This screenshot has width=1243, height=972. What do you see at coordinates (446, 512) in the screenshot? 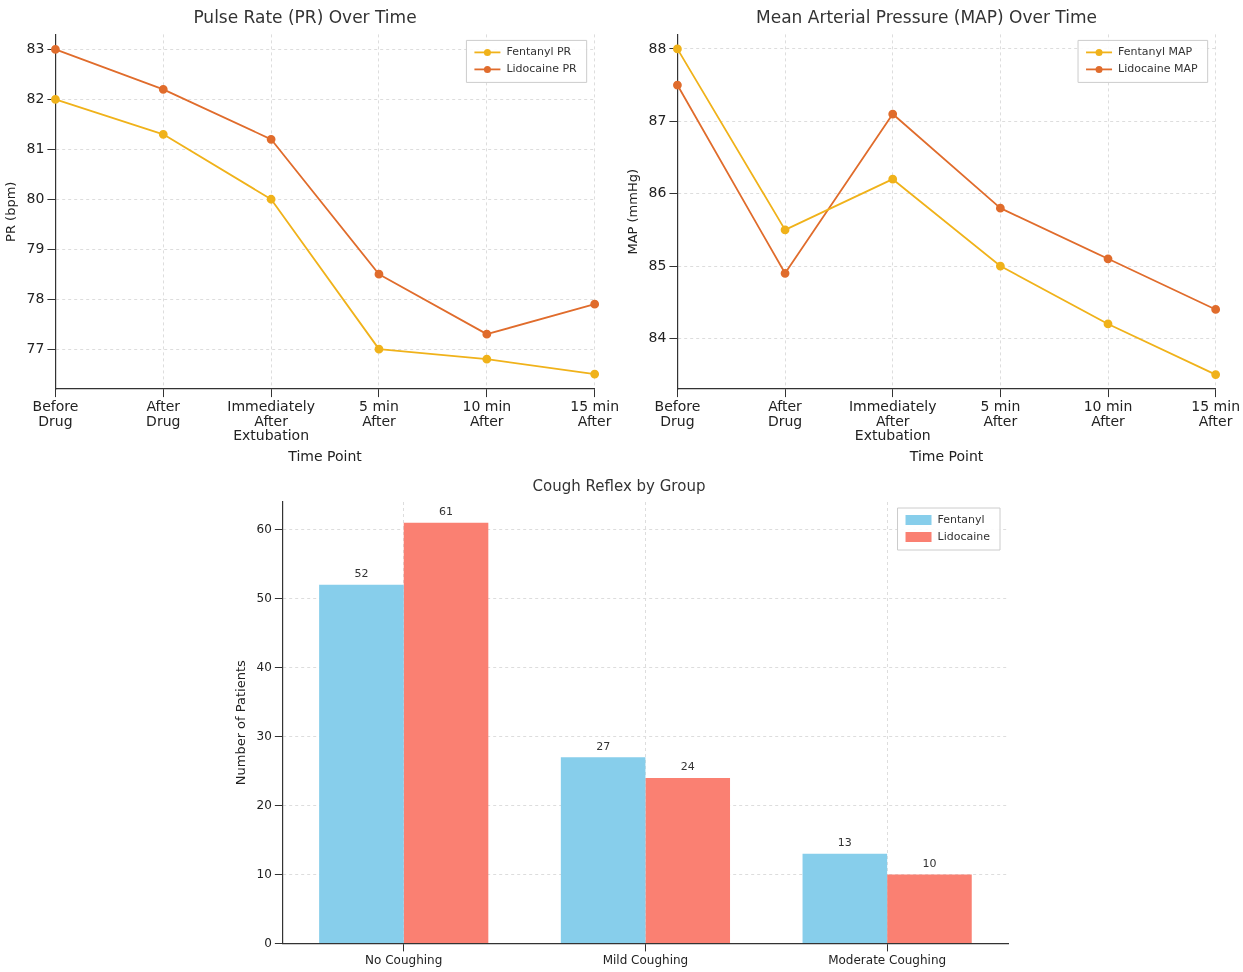
I see `data-label: 61` at bounding box center [446, 512].